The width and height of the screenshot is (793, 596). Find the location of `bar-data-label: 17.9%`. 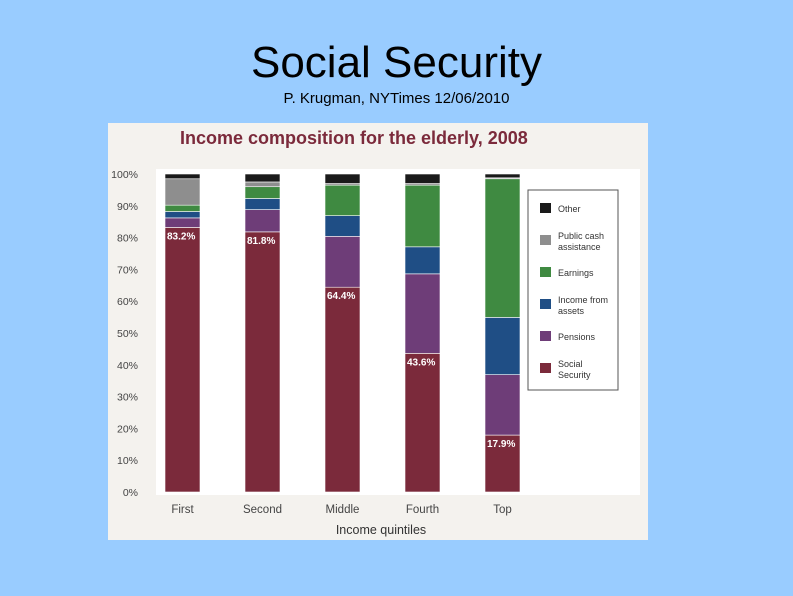

bar-data-label: 17.9% is located at coordinates (501, 444).